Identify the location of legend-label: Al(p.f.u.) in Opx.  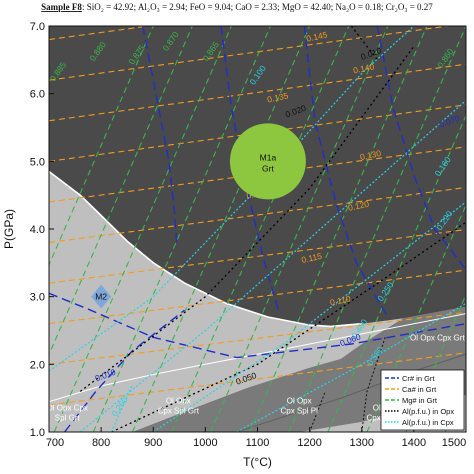
(428, 411).